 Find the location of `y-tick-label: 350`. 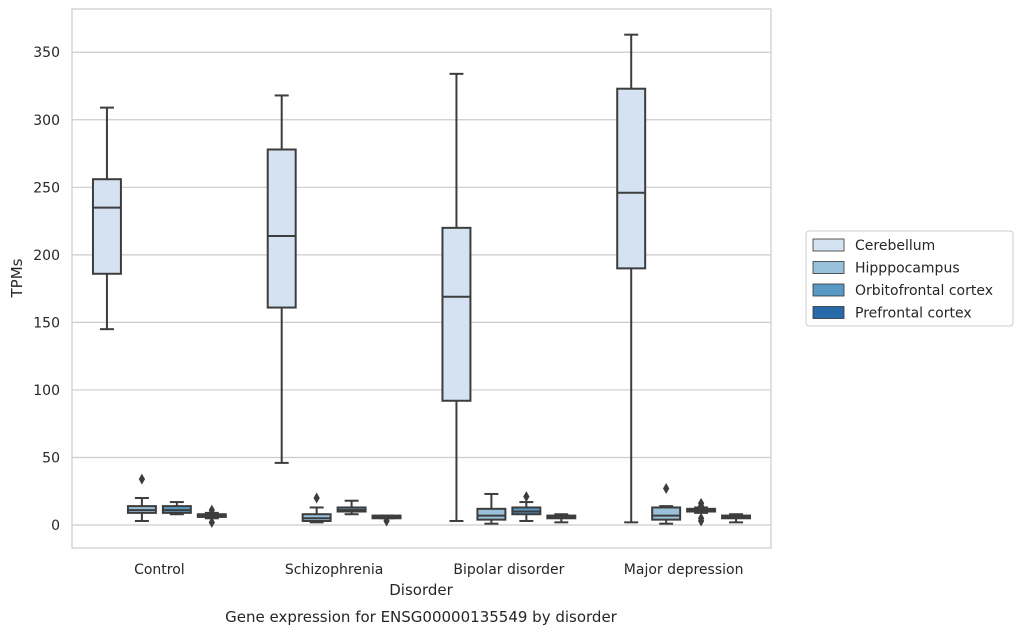

y-tick-label: 350 is located at coordinates (46, 53).